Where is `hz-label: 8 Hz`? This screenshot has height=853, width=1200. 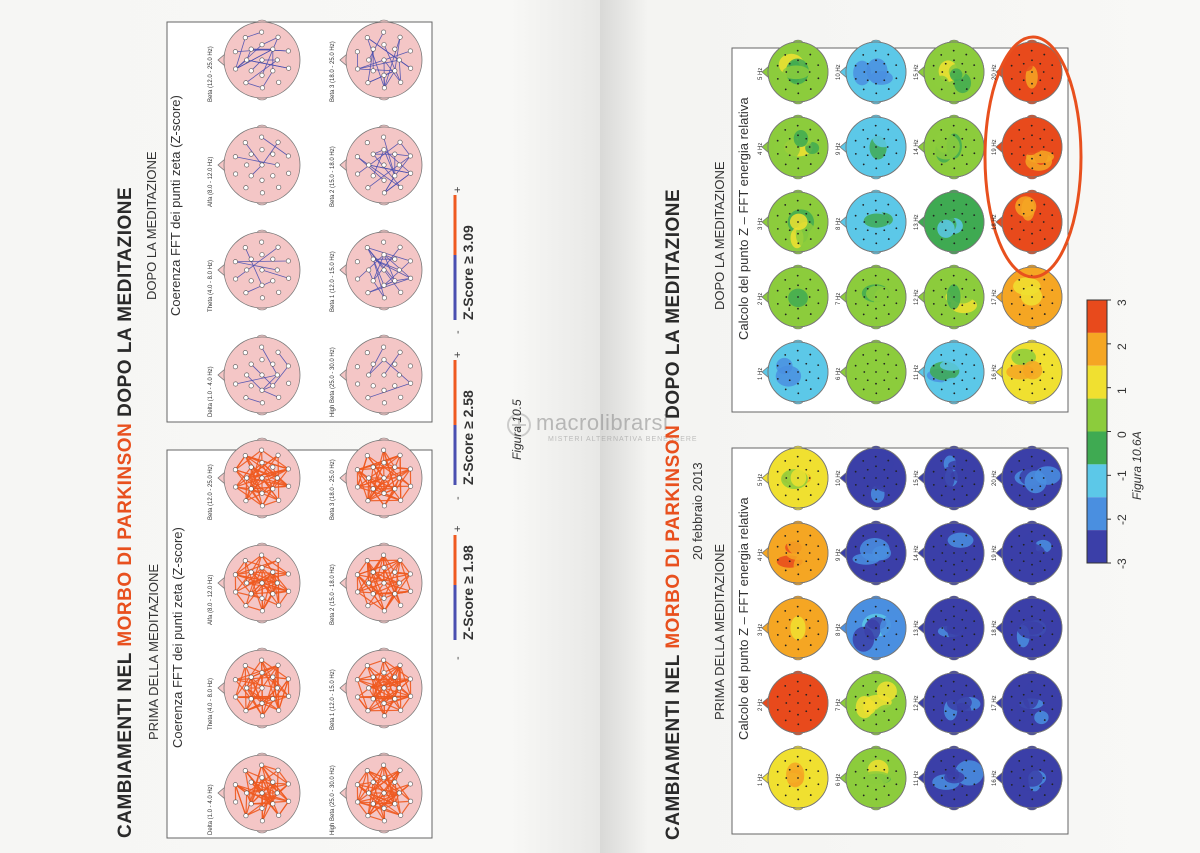
hz-label: 8 Hz is located at coordinates (839, 629).